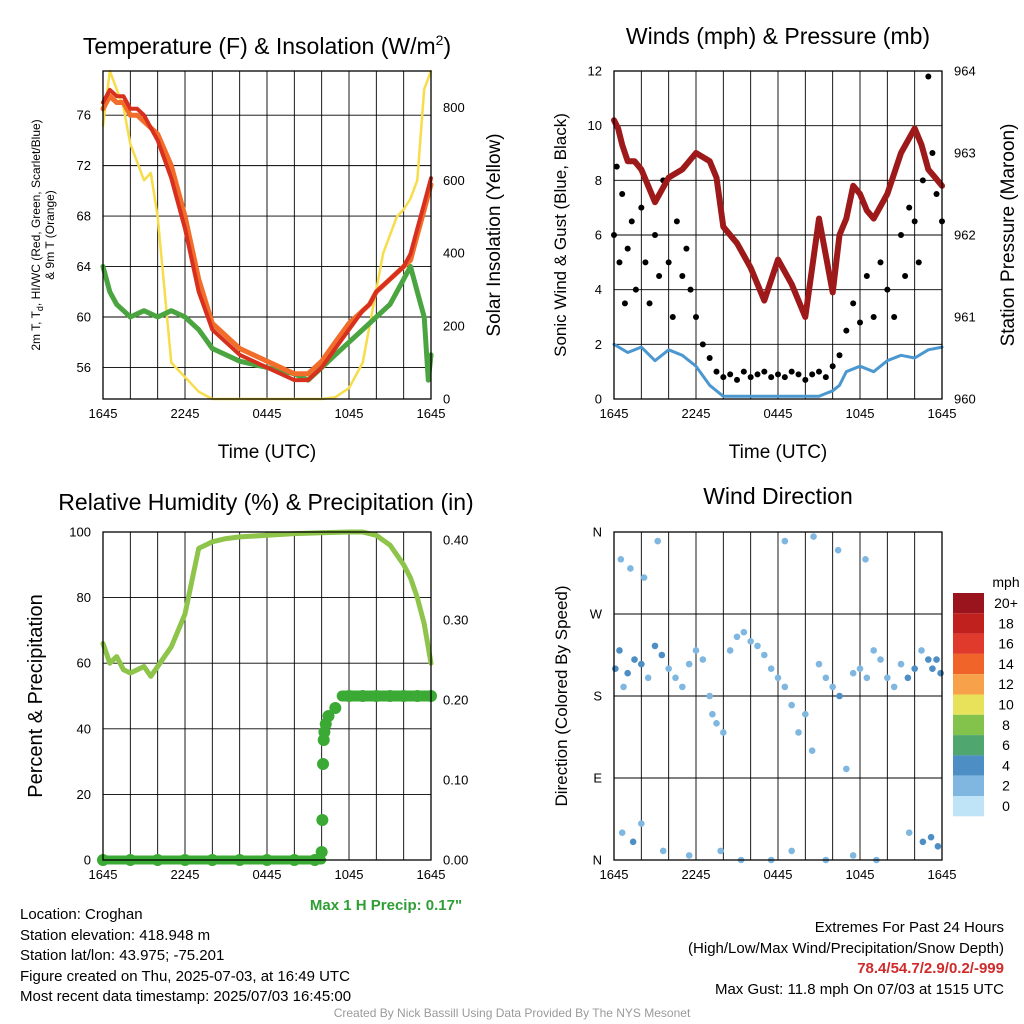 The height and width of the screenshot is (1024, 1024). I want to click on legend-label: 2, so click(1006, 786).